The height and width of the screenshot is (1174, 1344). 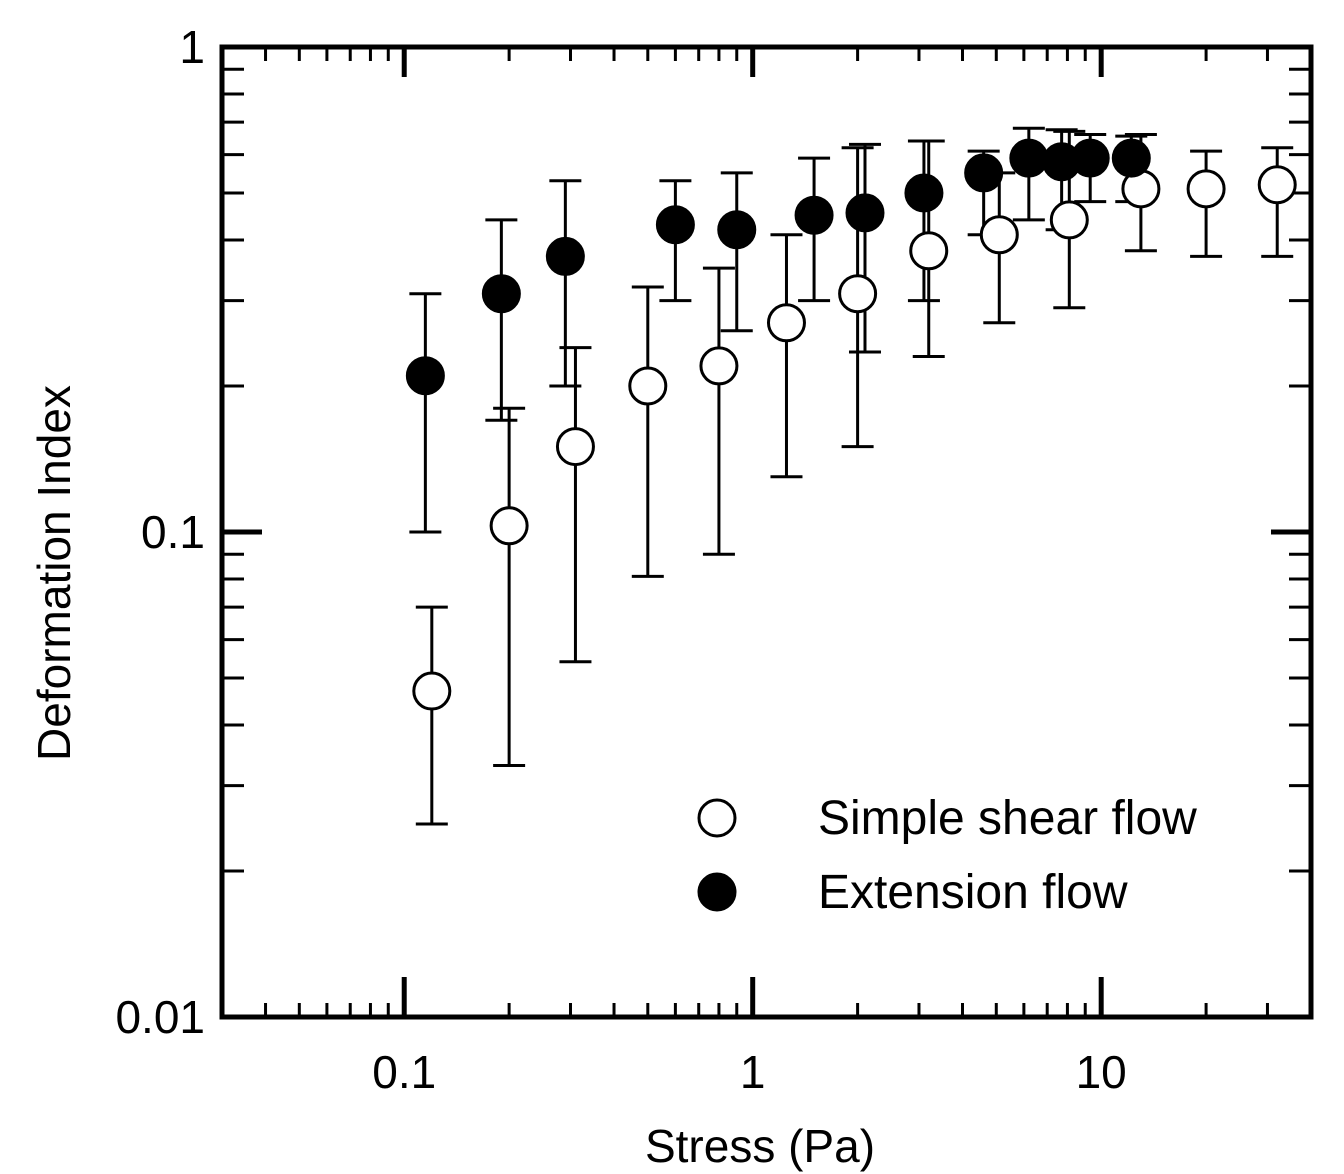 What do you see at coordinates (173, 532) in the screenshot?
I see `y-tick-label: 0.1` at bounding box center [173, 532].